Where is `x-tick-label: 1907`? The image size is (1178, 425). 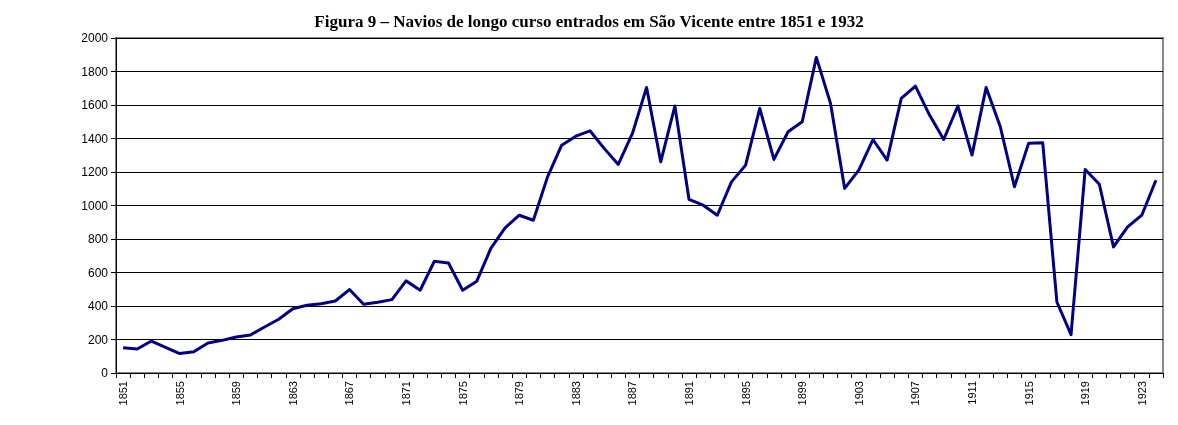
x-tick-label: 1907 is located at coordinates (915, 393).